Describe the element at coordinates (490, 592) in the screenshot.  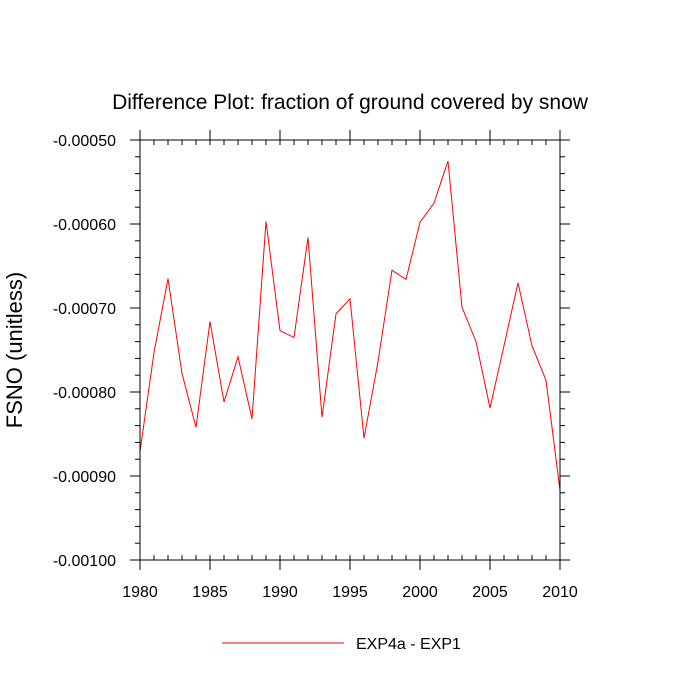
I see `x-tick-label: 2005` at that location.